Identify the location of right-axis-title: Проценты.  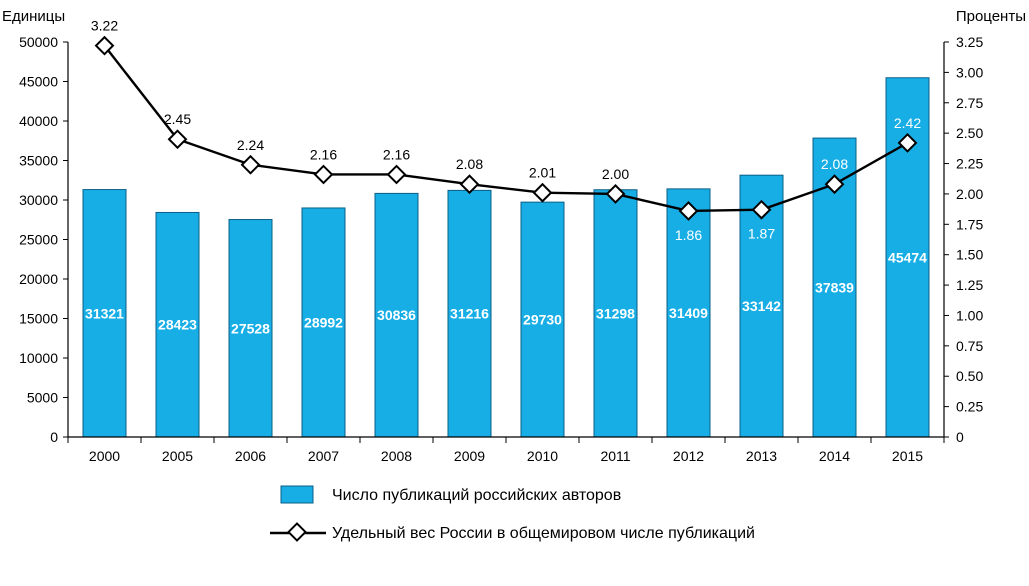
(991, 16).